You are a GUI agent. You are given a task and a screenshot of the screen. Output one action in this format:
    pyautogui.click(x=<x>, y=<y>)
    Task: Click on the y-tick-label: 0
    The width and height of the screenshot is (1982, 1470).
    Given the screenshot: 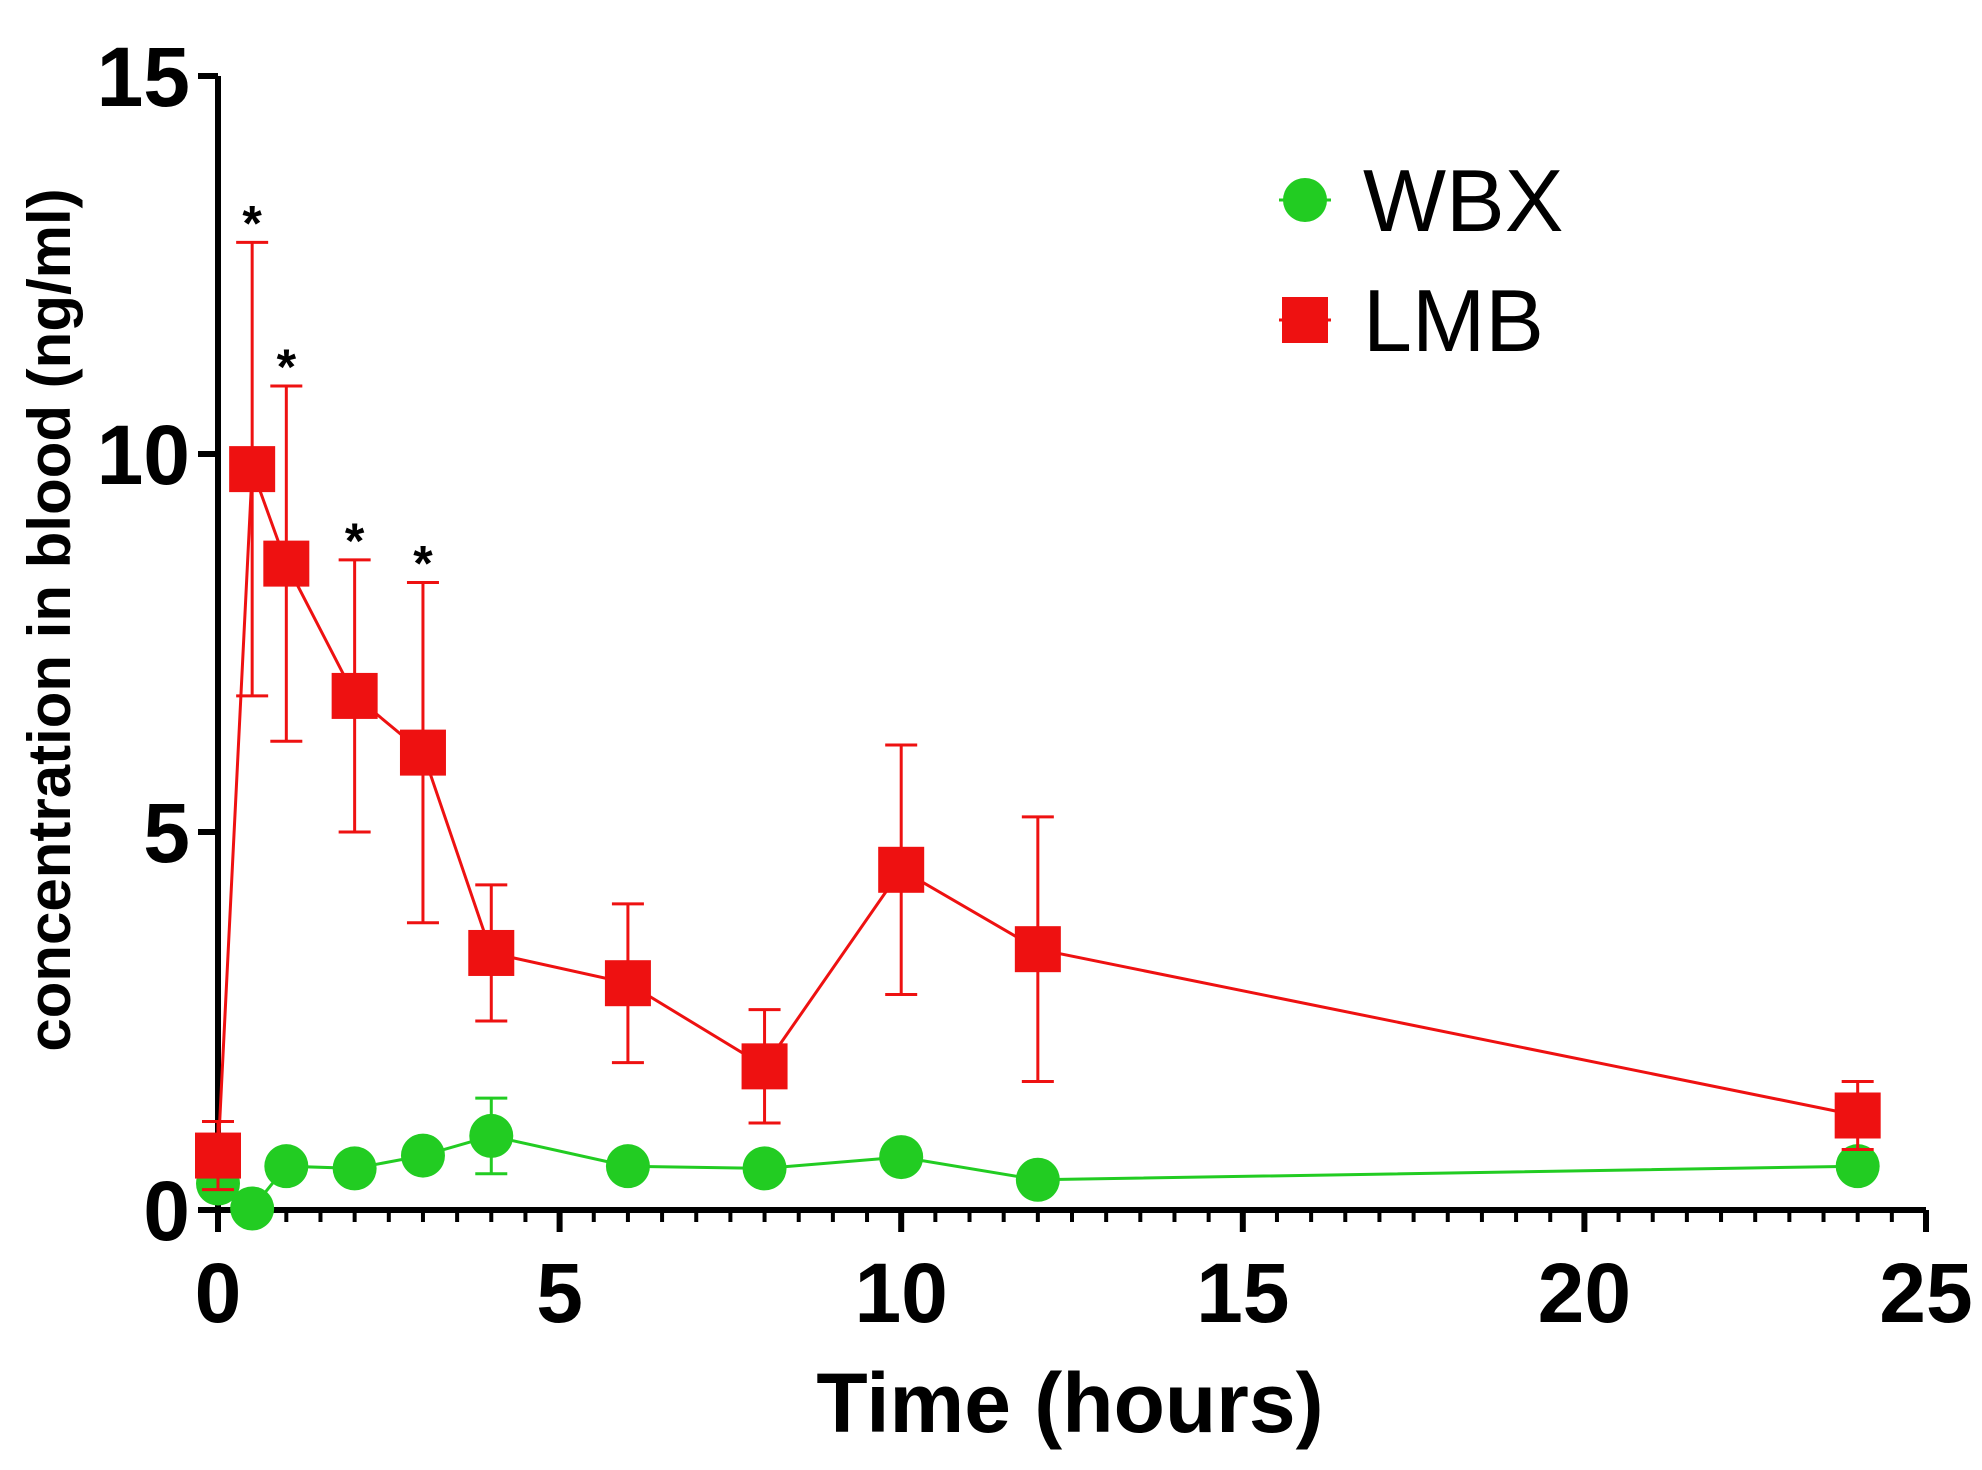 What is the action you would take?
    pyautogui.click(x=166, y=1211)
    